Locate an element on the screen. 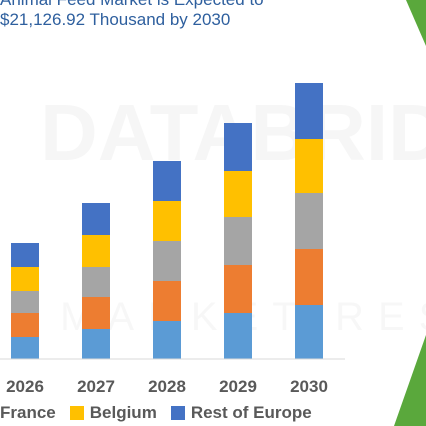  legend-item-belgium: Belgium is located at coordinates (113, 413).